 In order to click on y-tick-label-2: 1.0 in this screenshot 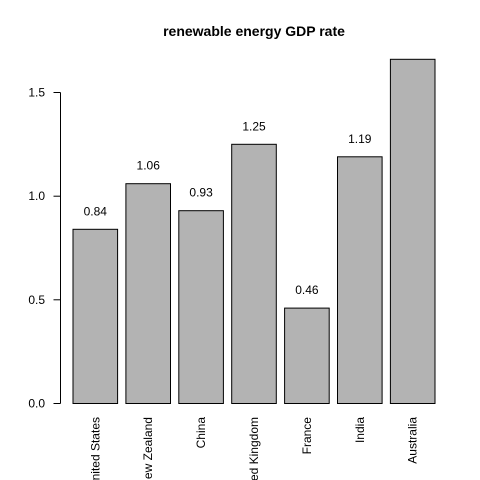, I will do `click(36, 196)`.